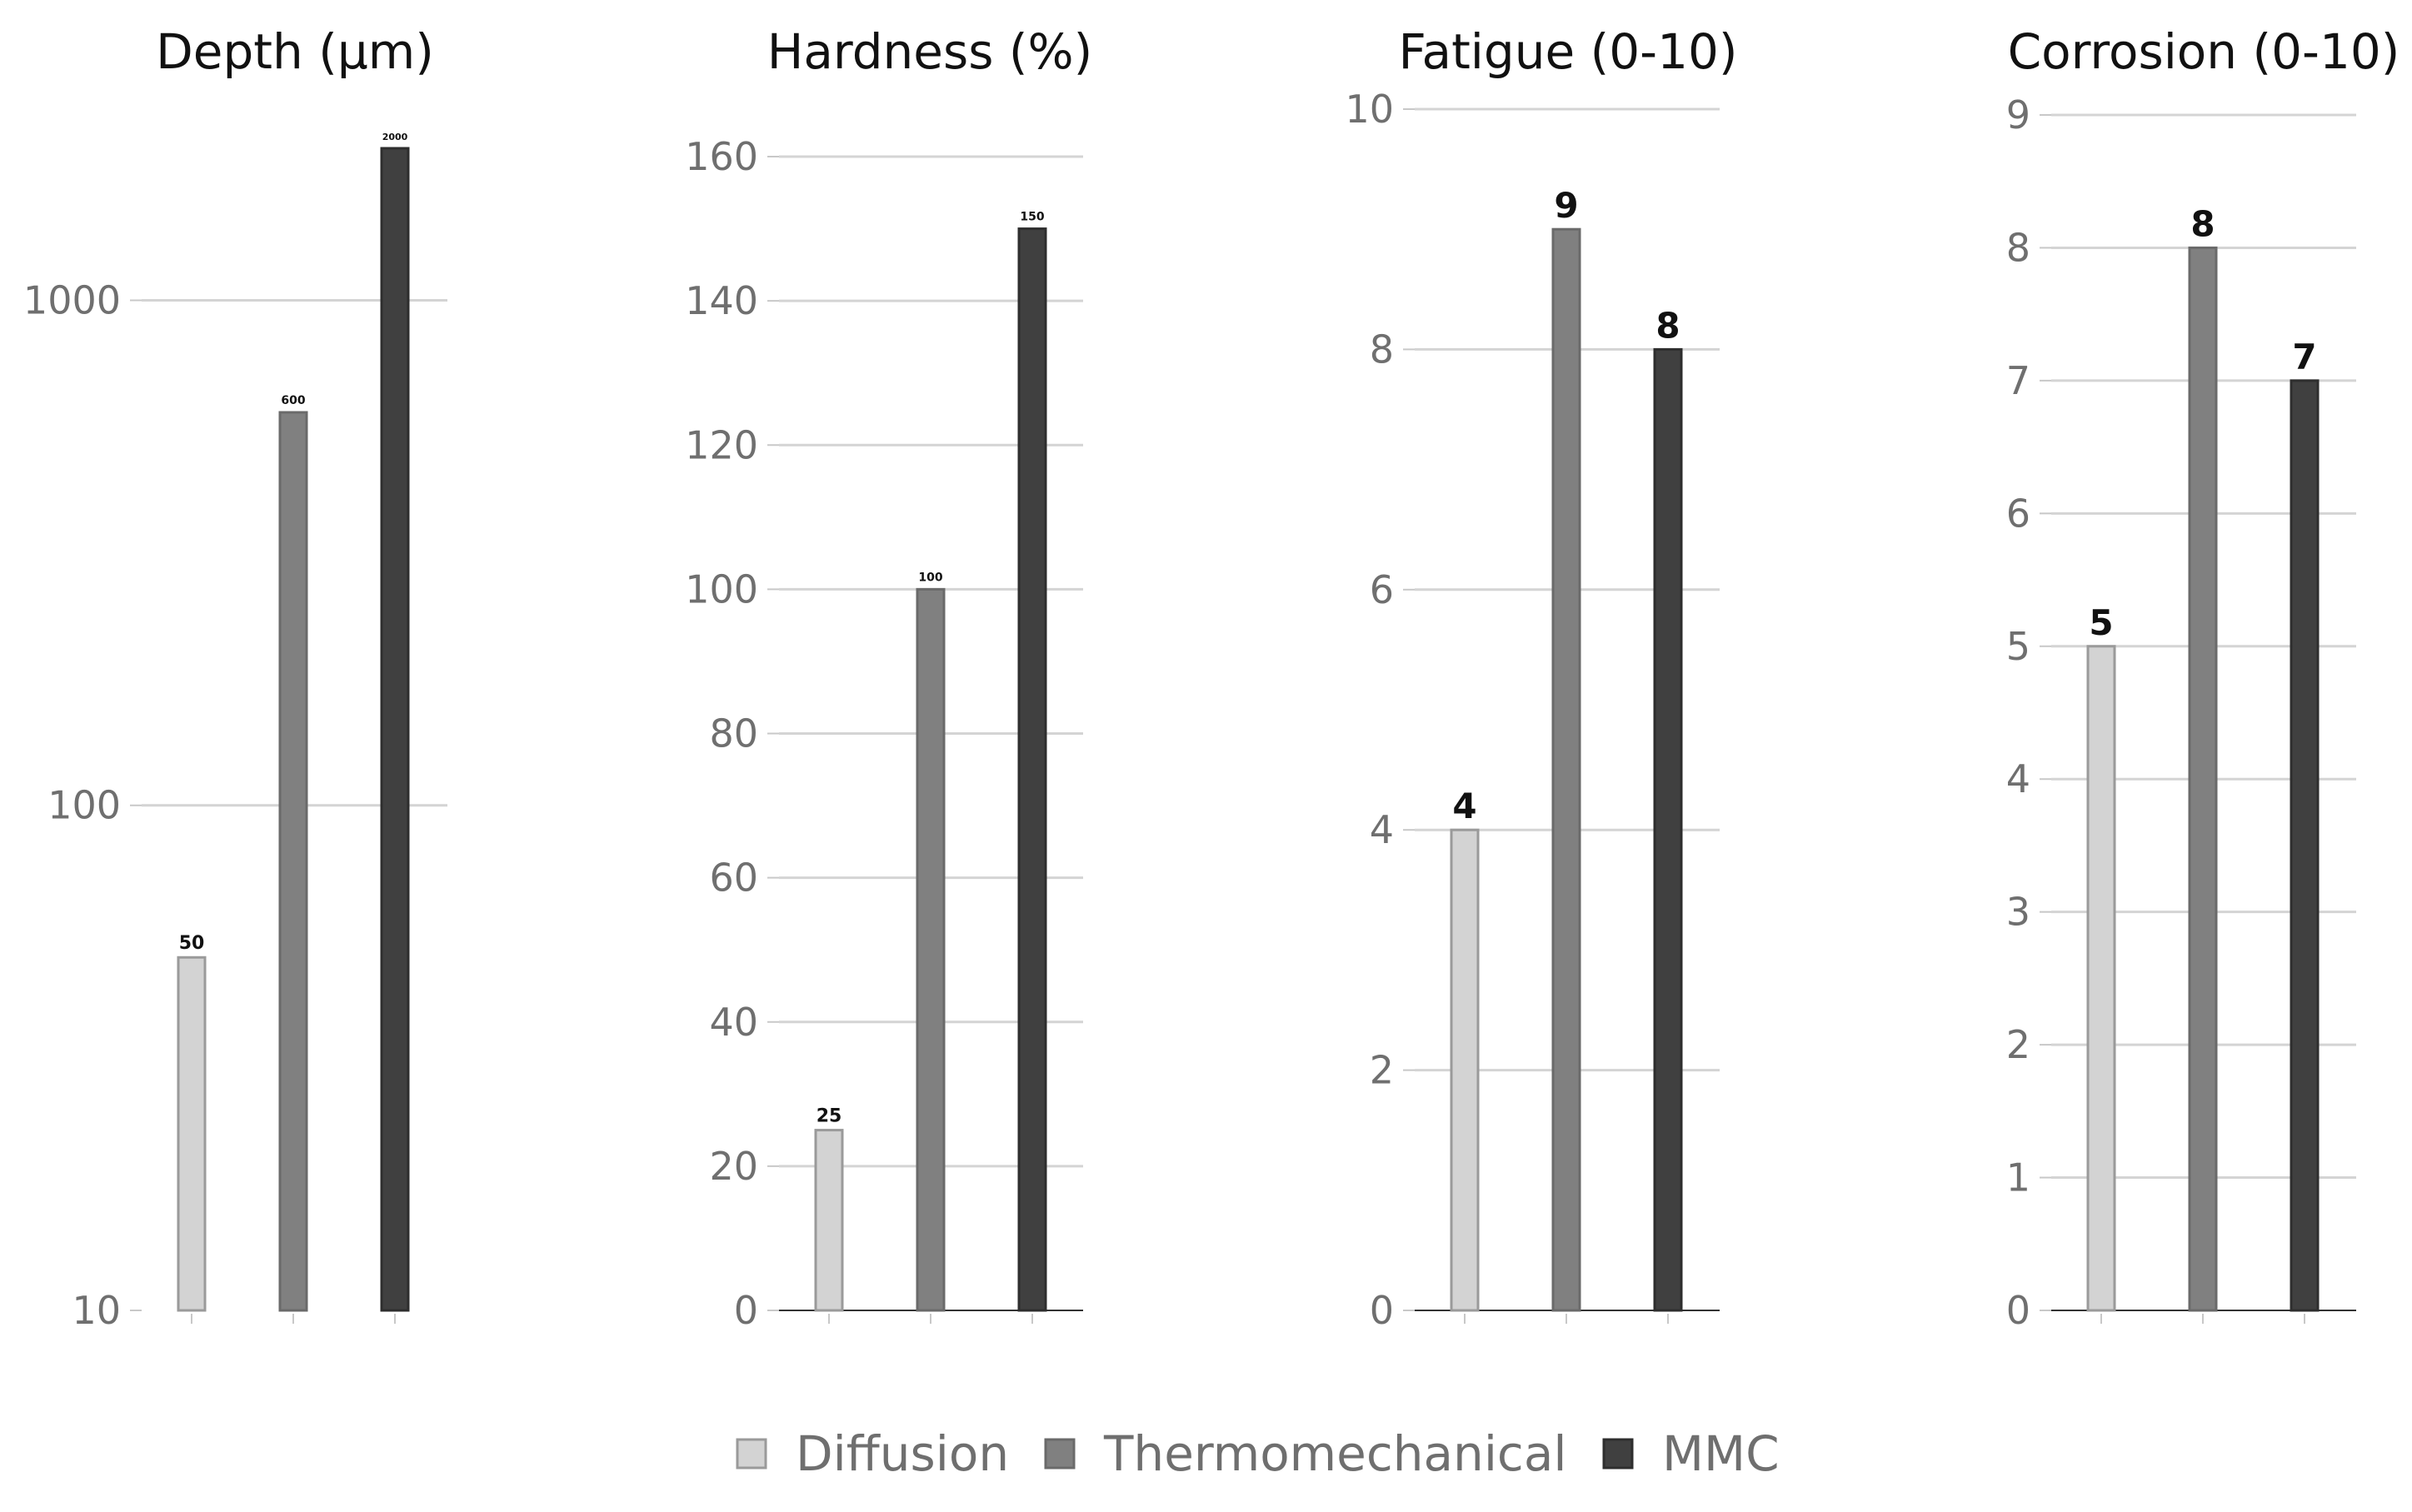 This screenshot has height=1512, width=2412. Describe the element at coordinates (721, 445) in the screenshot. I see `y-tick-label: 120` at that location.